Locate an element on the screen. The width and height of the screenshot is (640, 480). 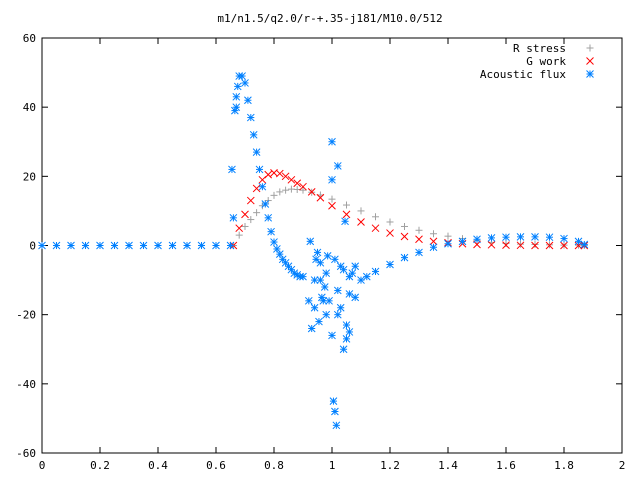
y-tick-label: 0 is located at coordinates (32, 246).